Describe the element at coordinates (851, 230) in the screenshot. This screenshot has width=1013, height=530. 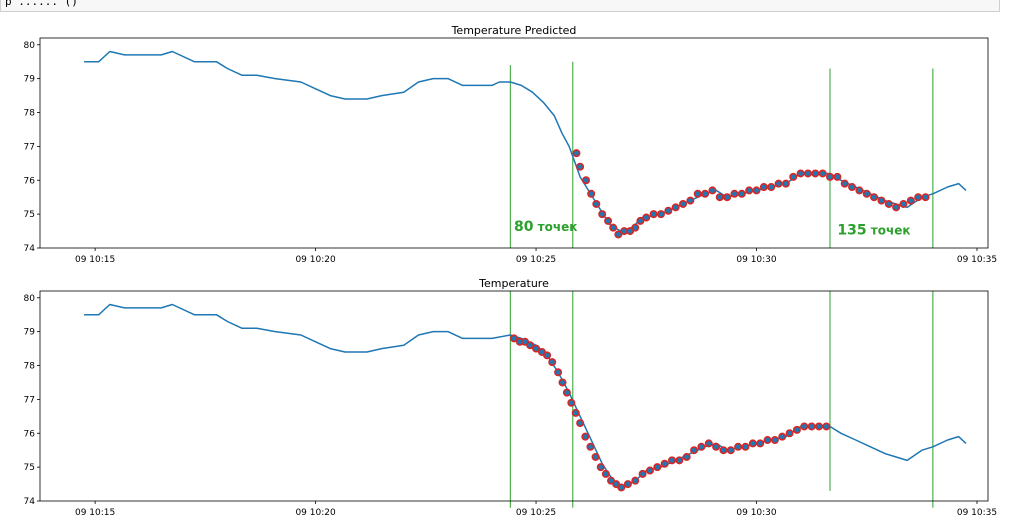
I see `annotation-count: 135` at that location.